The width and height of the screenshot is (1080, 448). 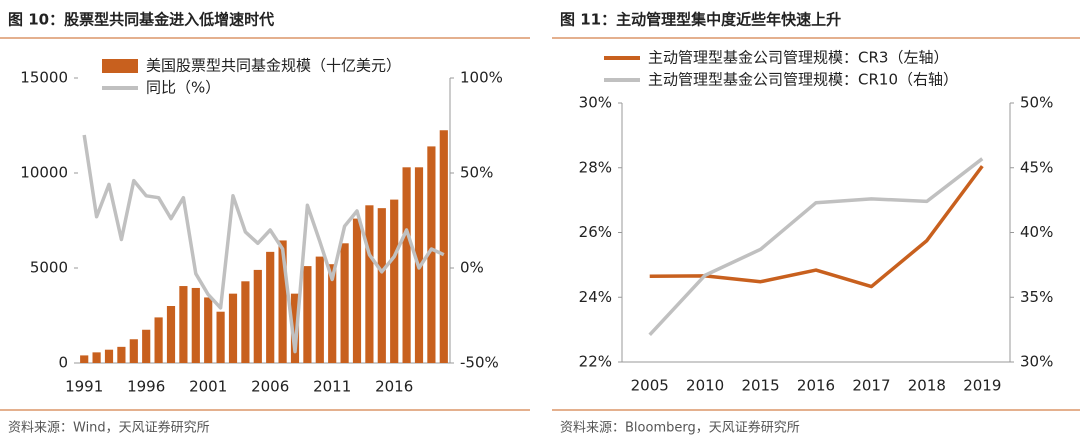 What do you see at coordinates (650, 386) in the screenshot?
I see `x-tick-label: 2005` at bounding box center [650, 386].